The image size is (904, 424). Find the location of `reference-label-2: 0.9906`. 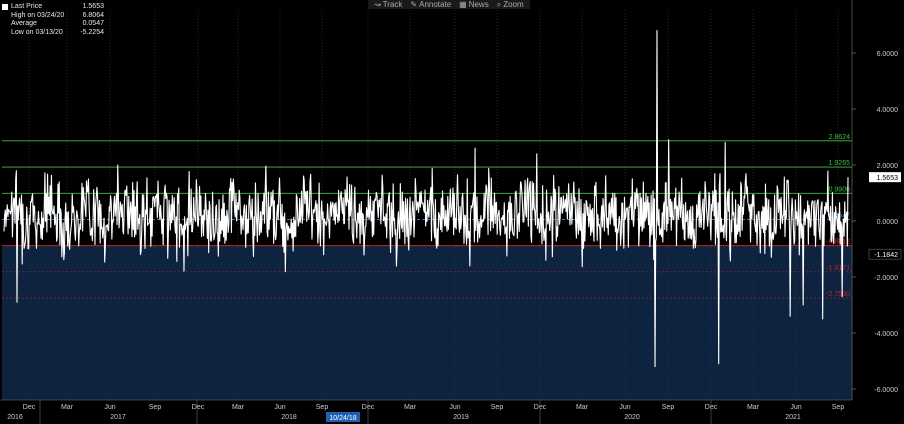

reference-label-2: 0.9906 is located at coordinates (840, 189).